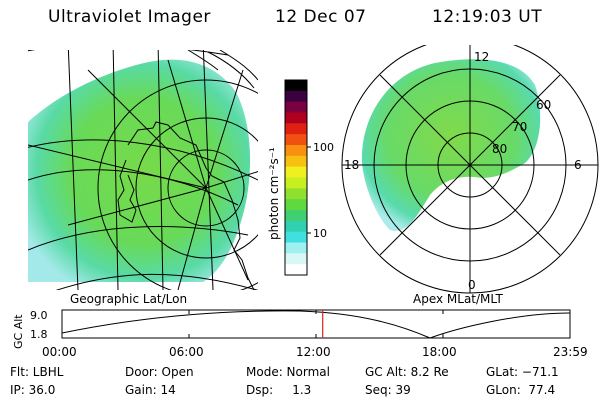 This screenshot has width=600, height=400. Describe the element at coordinates (39, 334) in the screenshot. I see `timeline-ytick-bottom: 1.8` at that location.